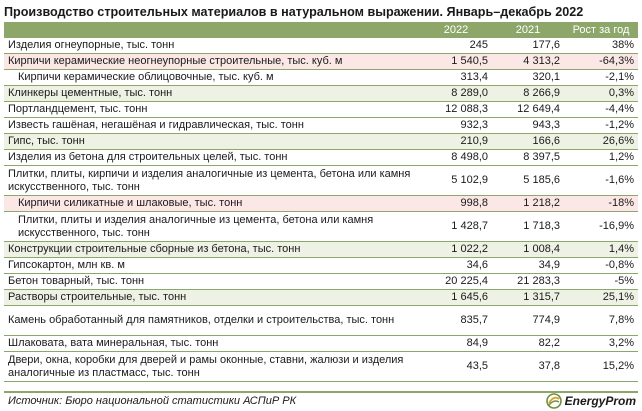 The width and height of the screenshot is (642, 411). What do you see at coordinates (90, 93) in the screenshot?
I see `row-name: Клинкеры цементные, тыс. тонн` at bounding box center [90, 93].